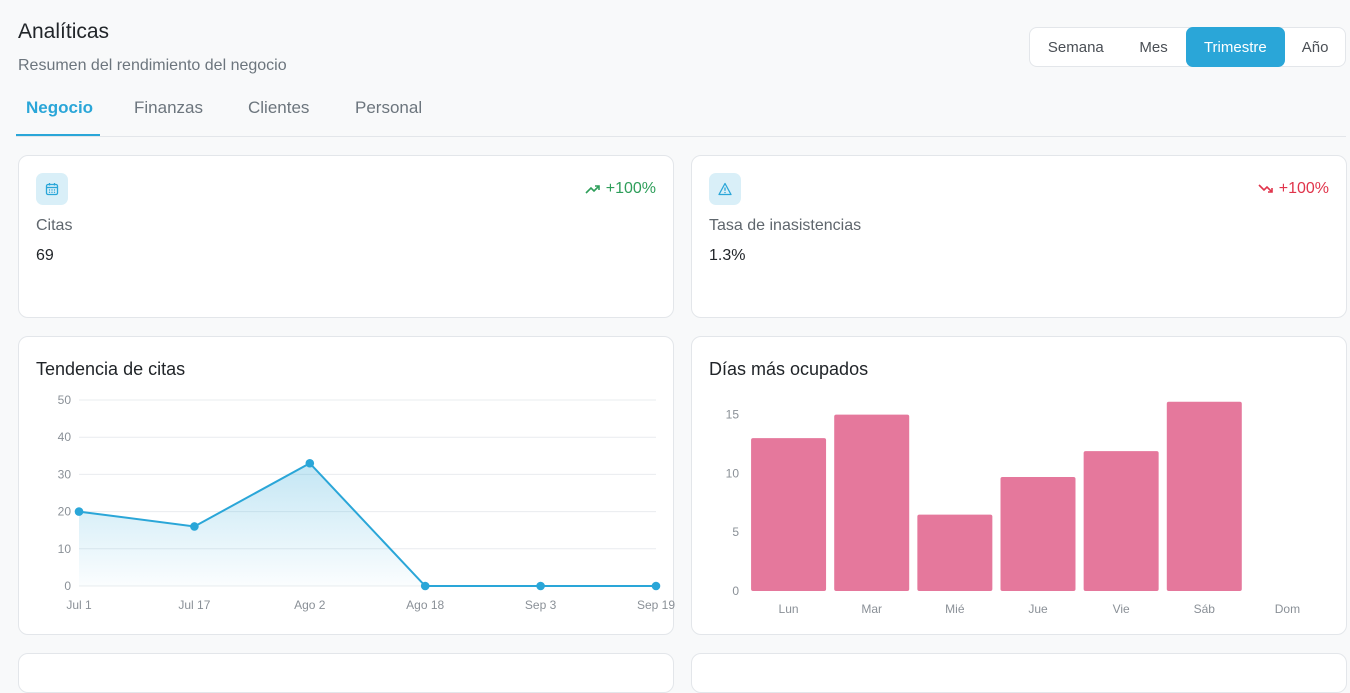  Describe the element at coordinates (1205, 609) in the screenshot. I see `x-tick-label: Sáb` at that location.